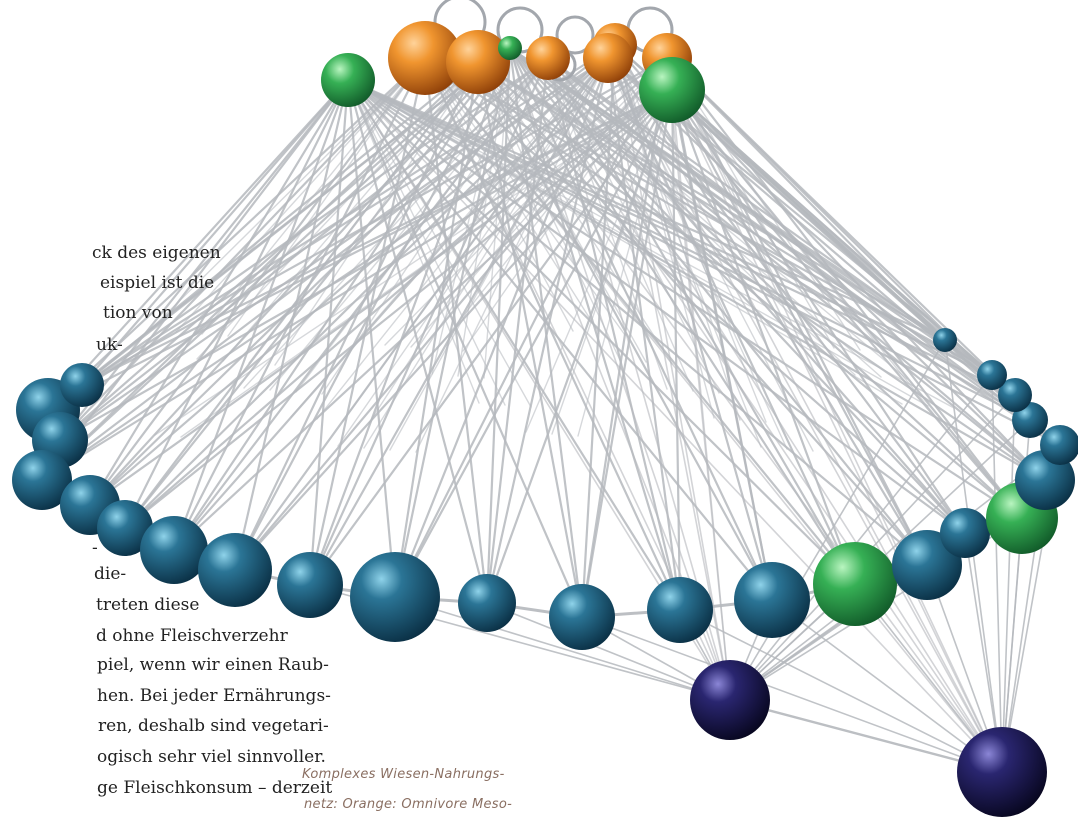  I want to click on food-web-nodes-back, so click(513, 72).